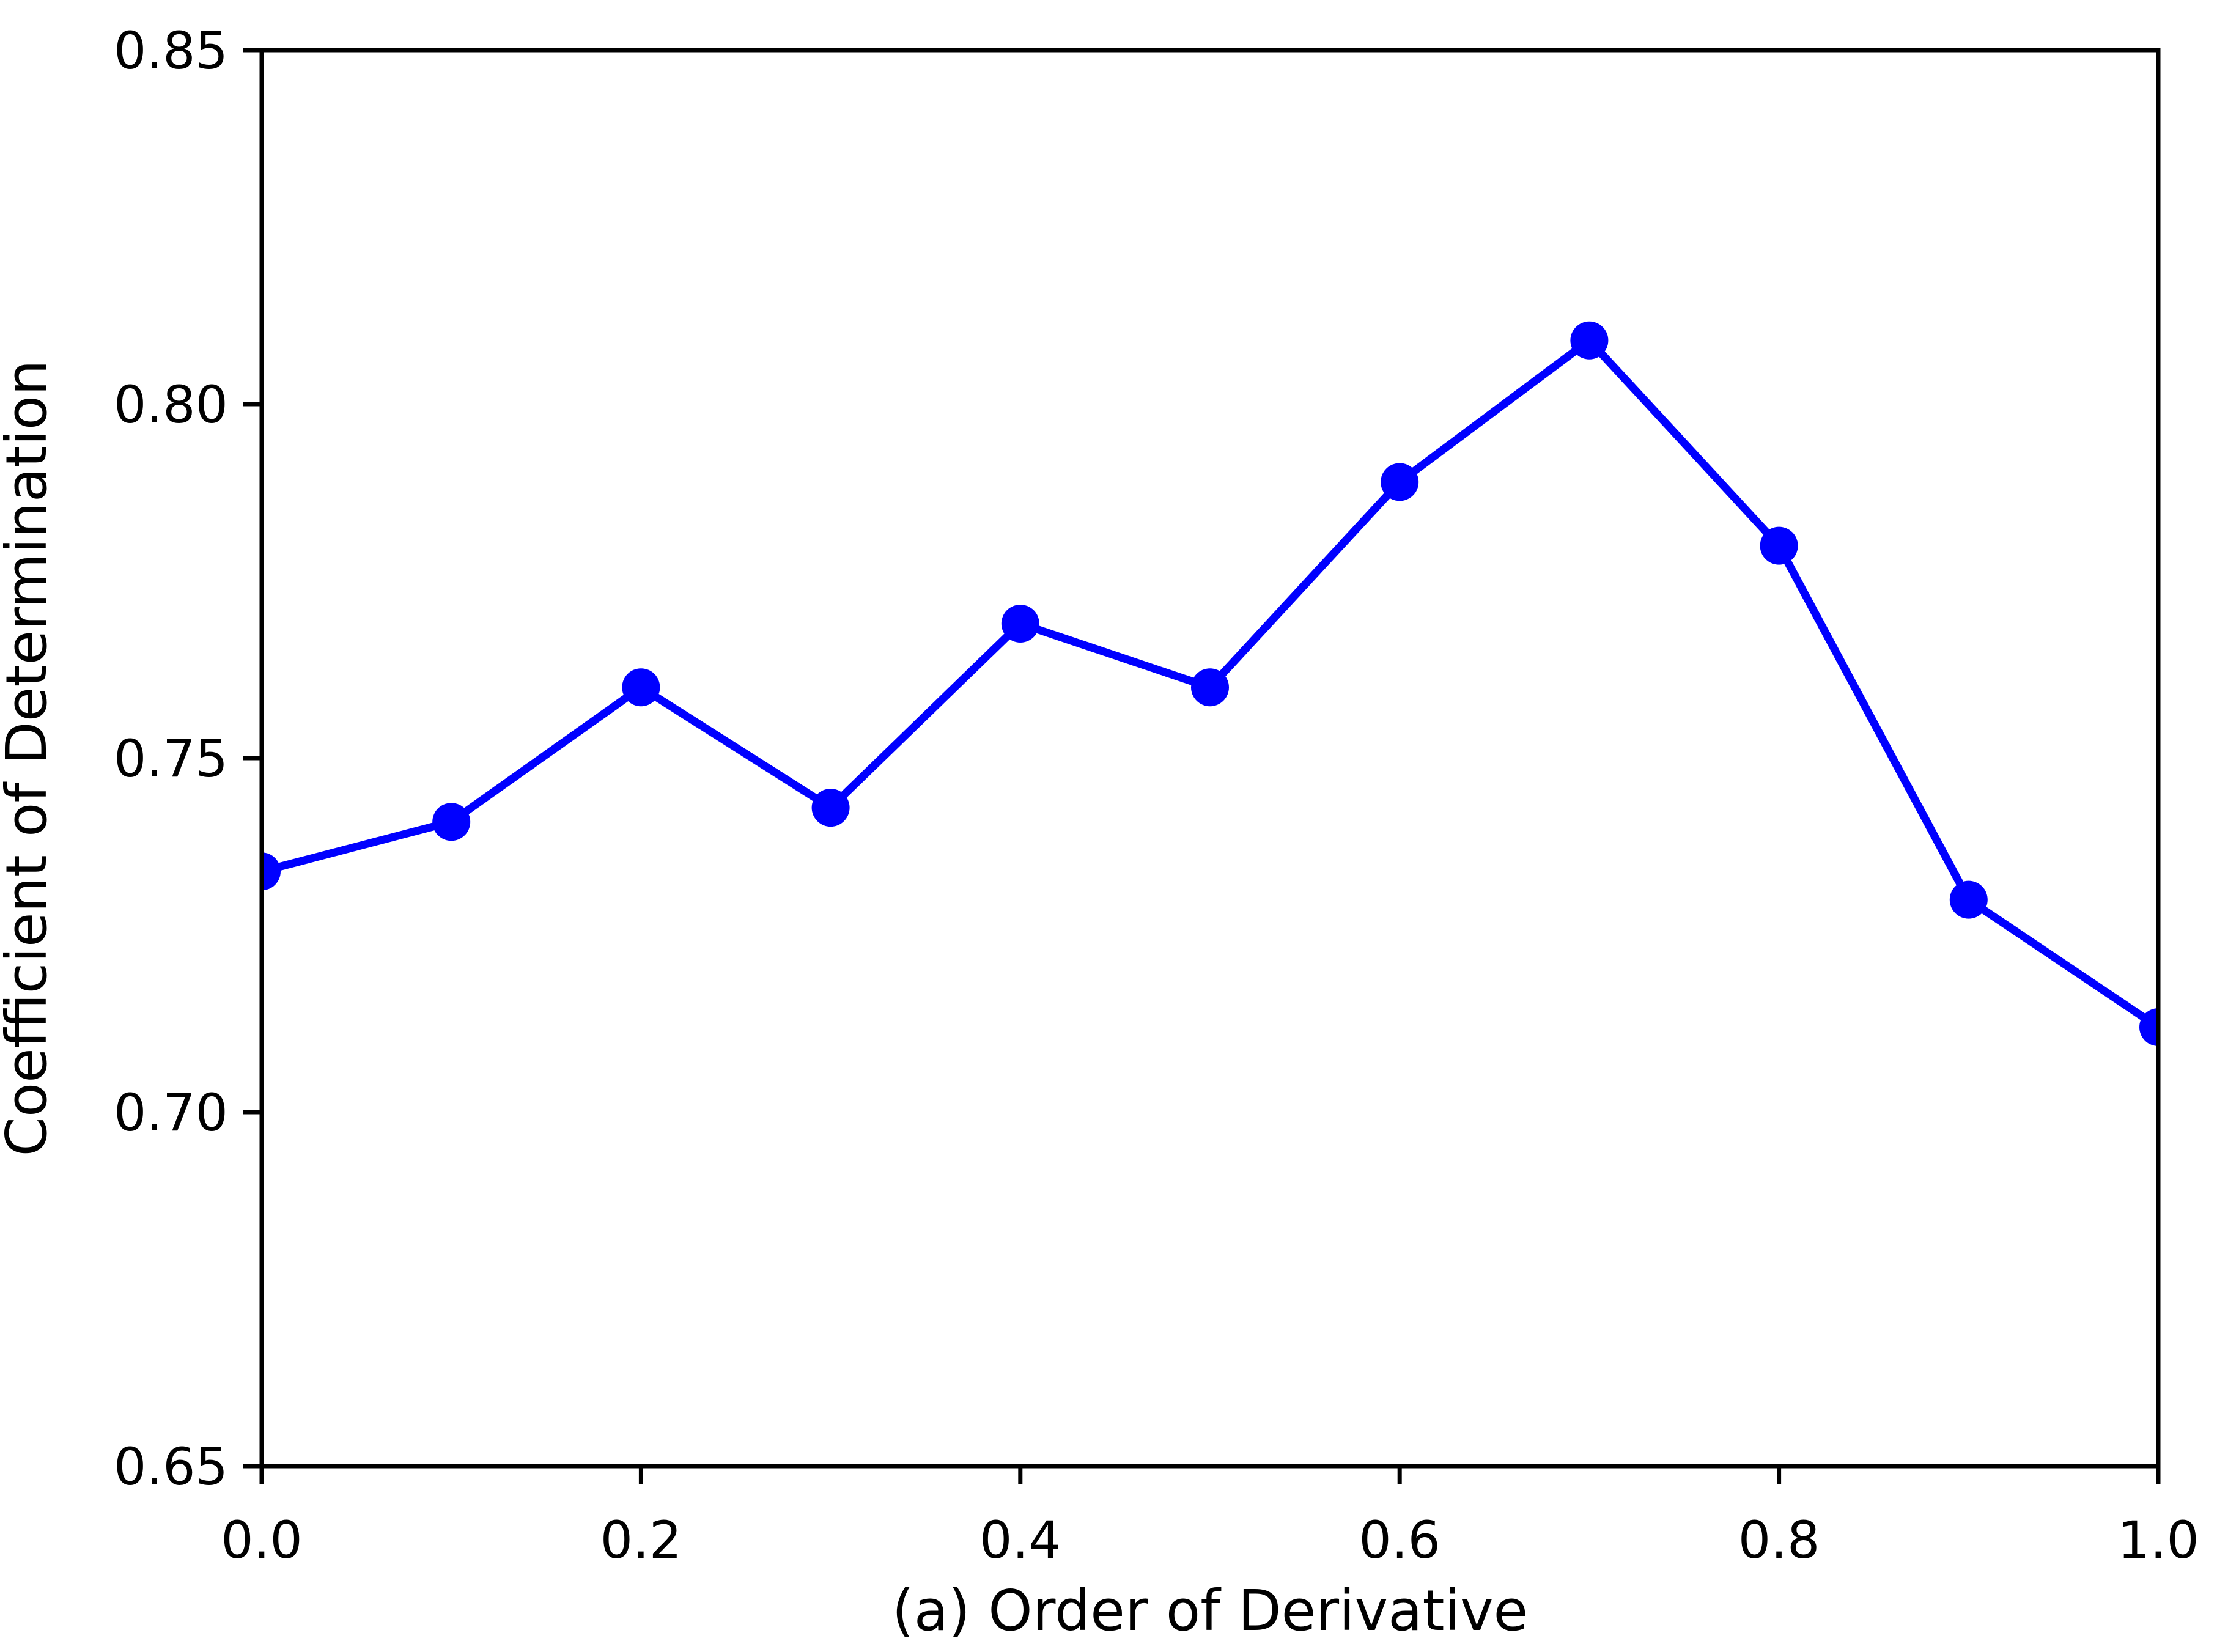  What do you see at coordinates (1399, 1540) in the screenshot?
I see `x-tick-label: 0.6` at bounding box center [1399, 1540].